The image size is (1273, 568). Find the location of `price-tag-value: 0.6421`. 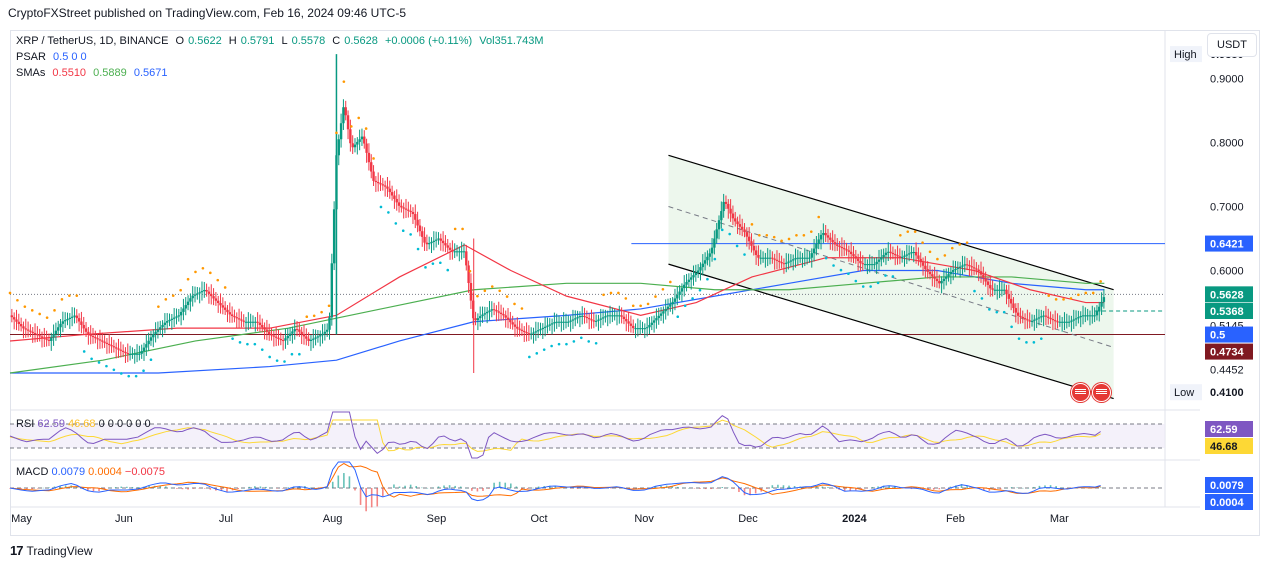

price-tag-value: 0.6421 is located at coordinates (1227, 245).